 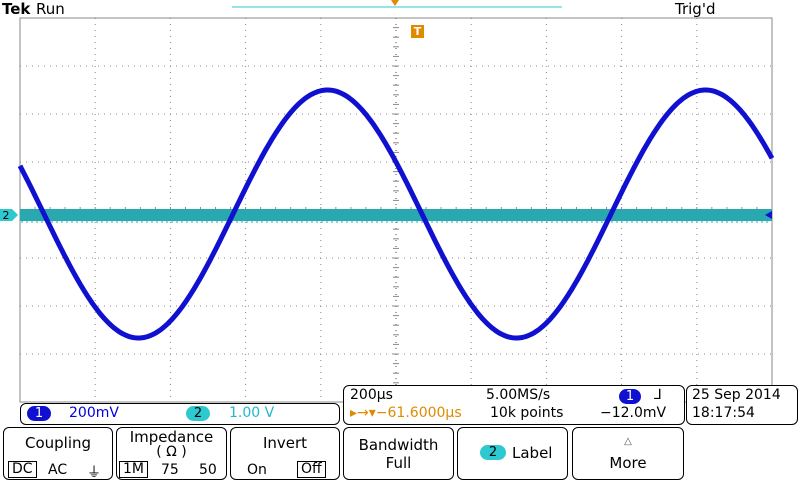 What do you see at coordinates (58, 443) in the screenshot?
I see `coupling-title: Coupling` at bounding box center [58, 443].